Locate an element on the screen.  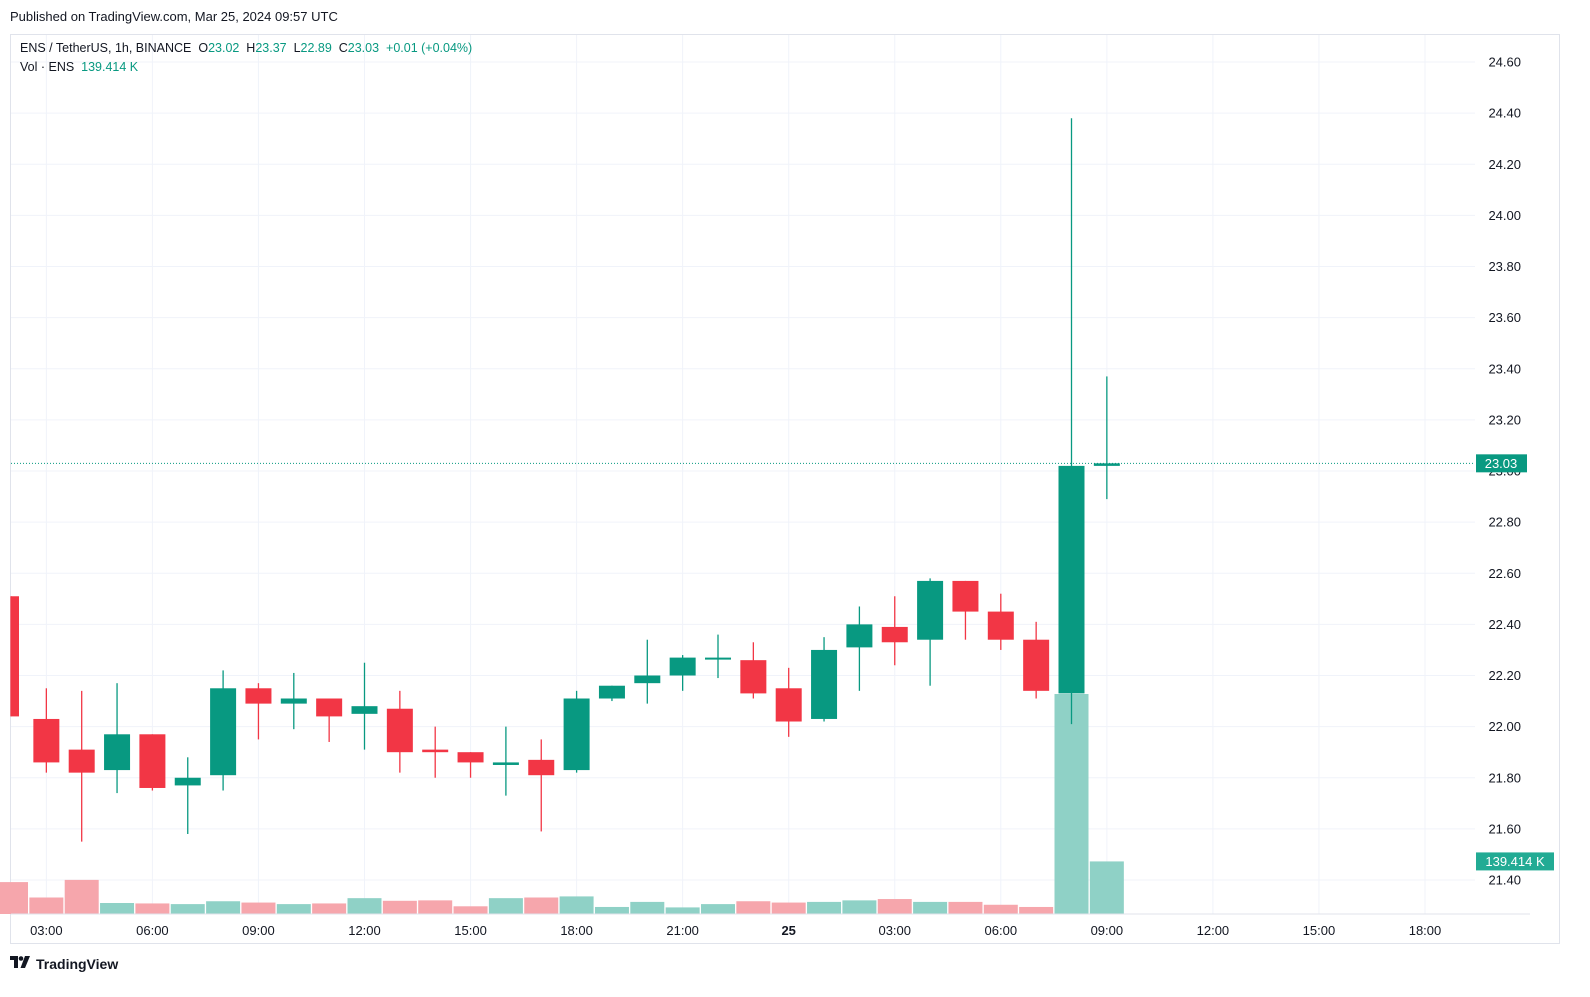
y-tick-label: 24.40 is located at coordinates (1504, 113).